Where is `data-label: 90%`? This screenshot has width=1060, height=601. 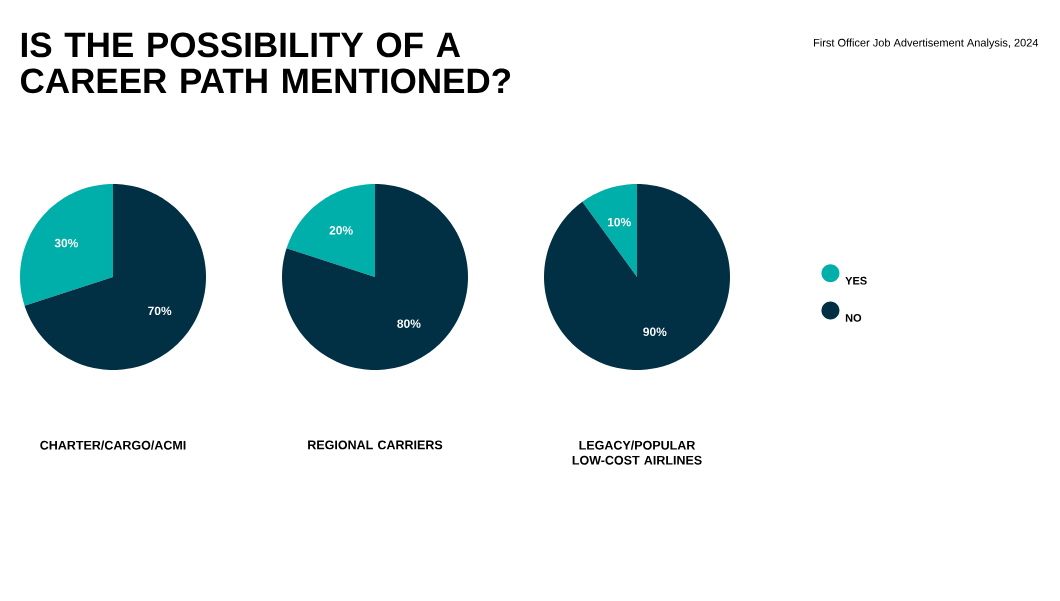
data-label: 90% is located at coordinates (655, 332).